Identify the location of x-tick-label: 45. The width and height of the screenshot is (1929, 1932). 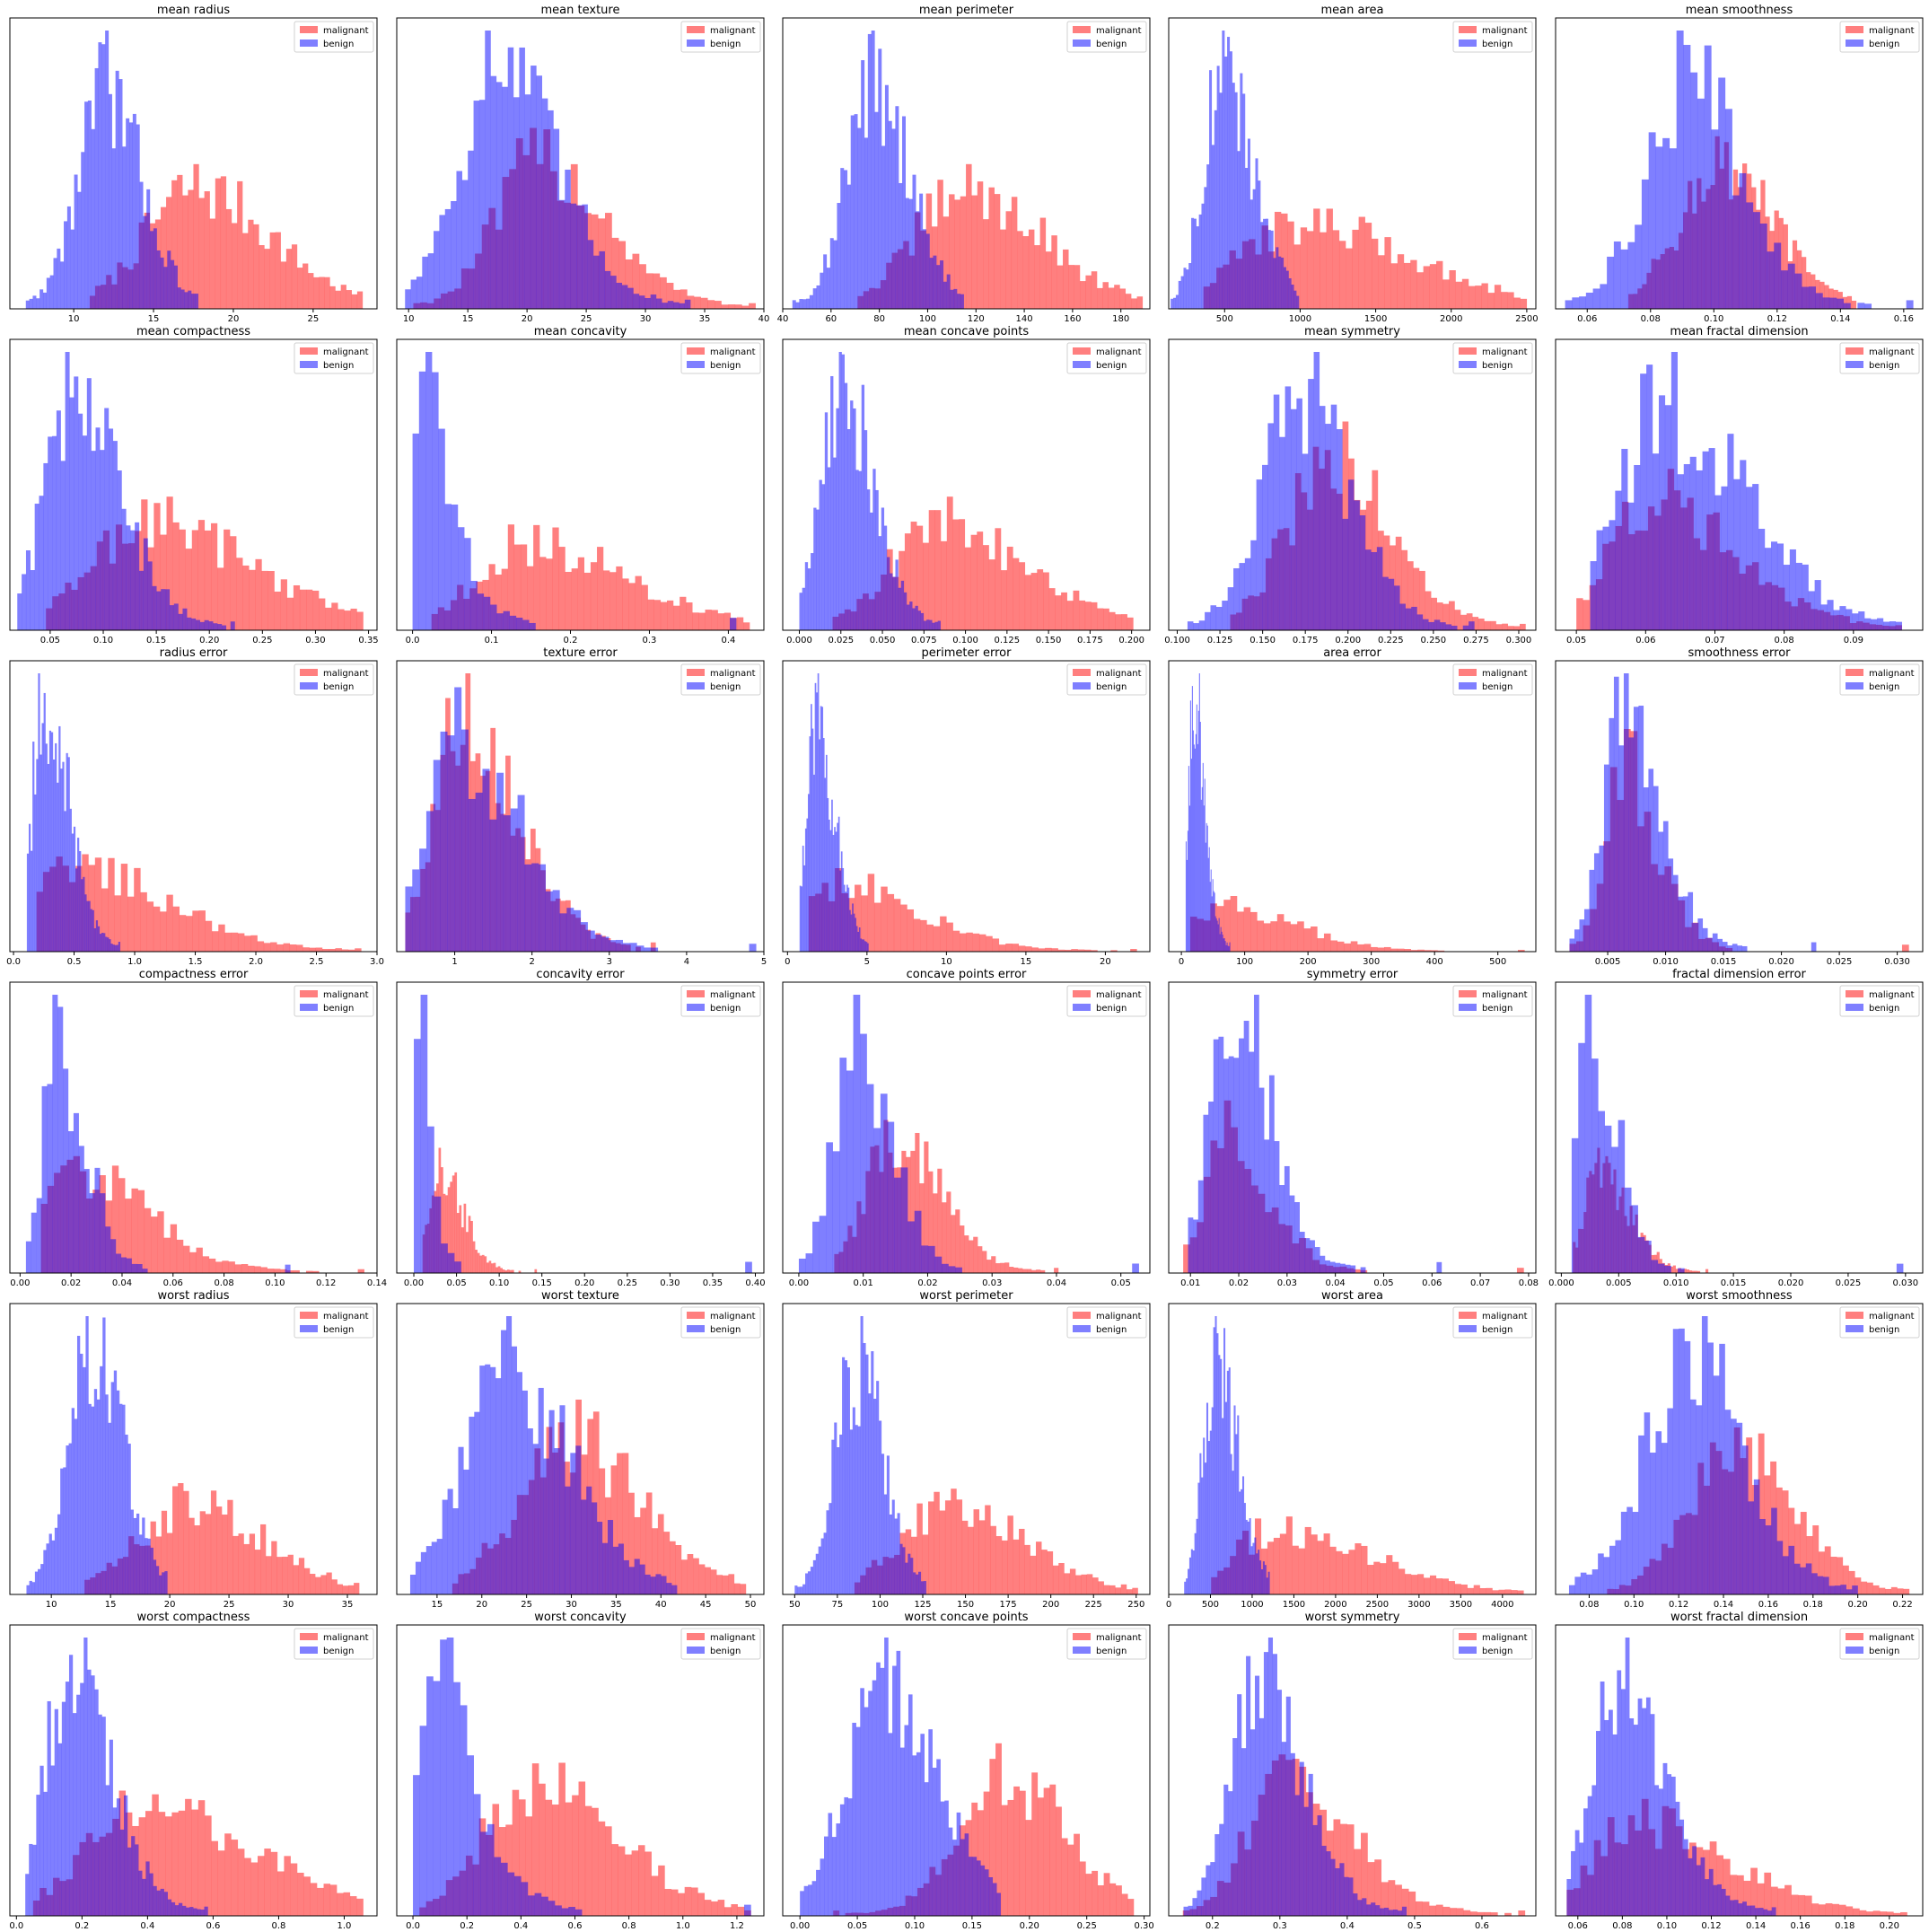
(706, 1605).